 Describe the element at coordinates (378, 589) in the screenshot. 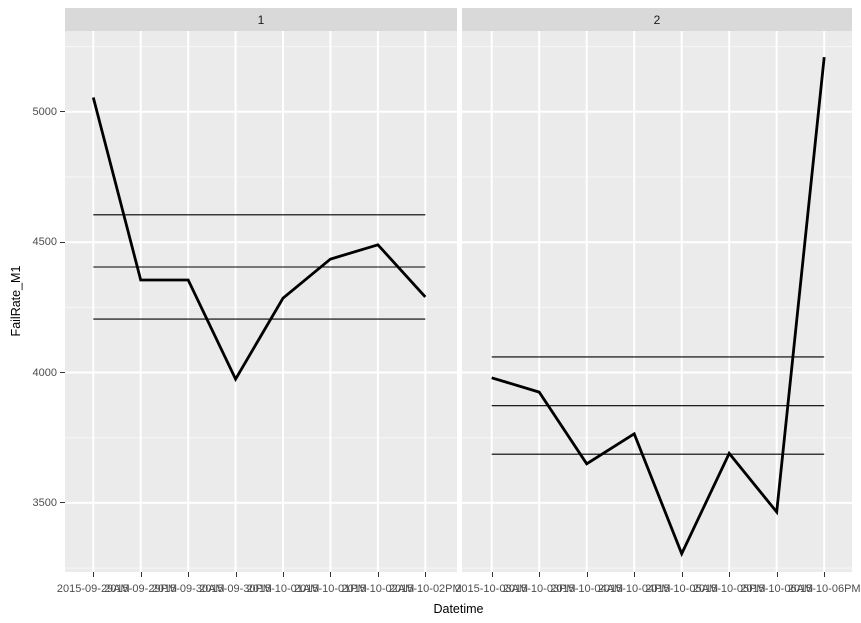

I see `x-tick-label: 2015-10-02AM` at that location.